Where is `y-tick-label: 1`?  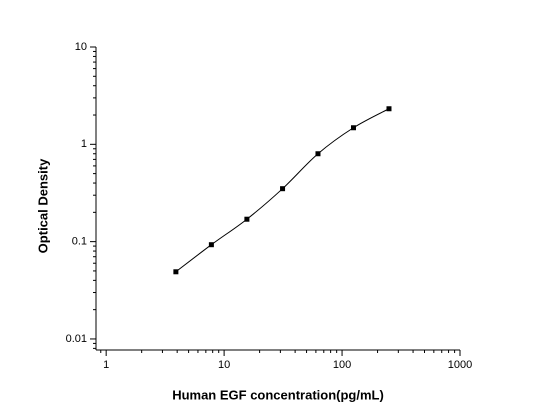
y-tick-label: 1 is located at coordinates (84, 144).